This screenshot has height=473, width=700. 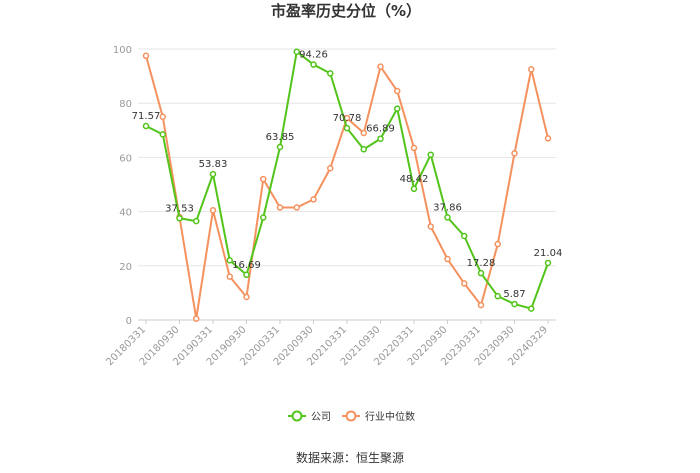 I want to click on legend-item-industry-median: 行业中位数, so click(x=378, y=416).